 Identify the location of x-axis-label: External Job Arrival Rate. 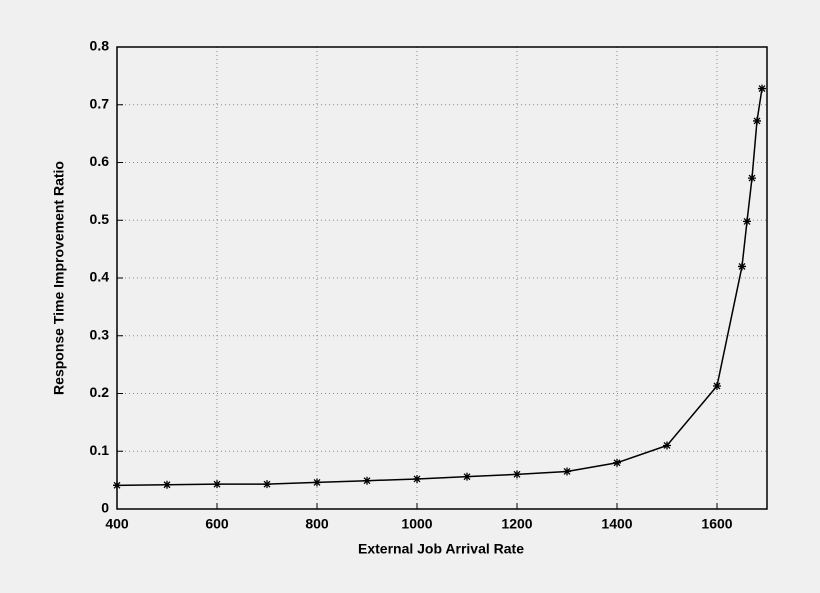
(441, 549).